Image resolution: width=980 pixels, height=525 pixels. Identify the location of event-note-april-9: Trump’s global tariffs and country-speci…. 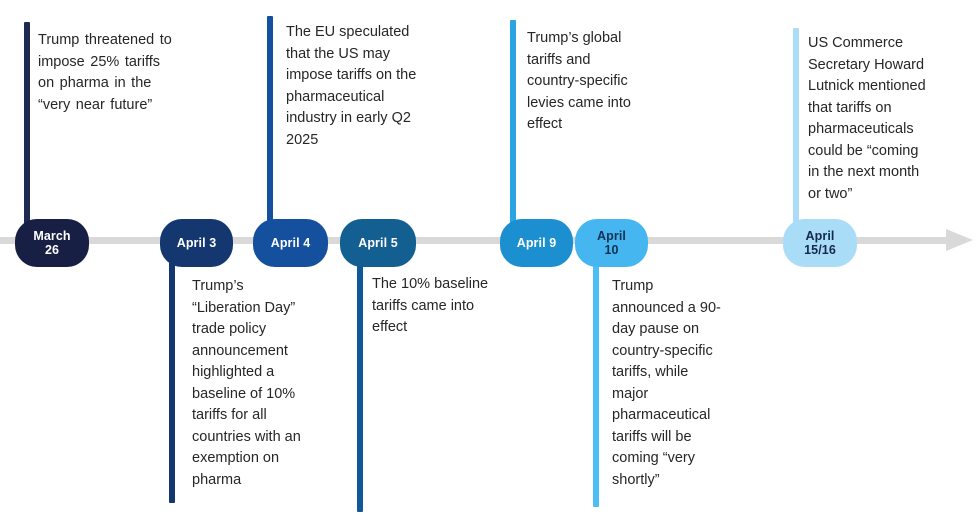
(579, 81).